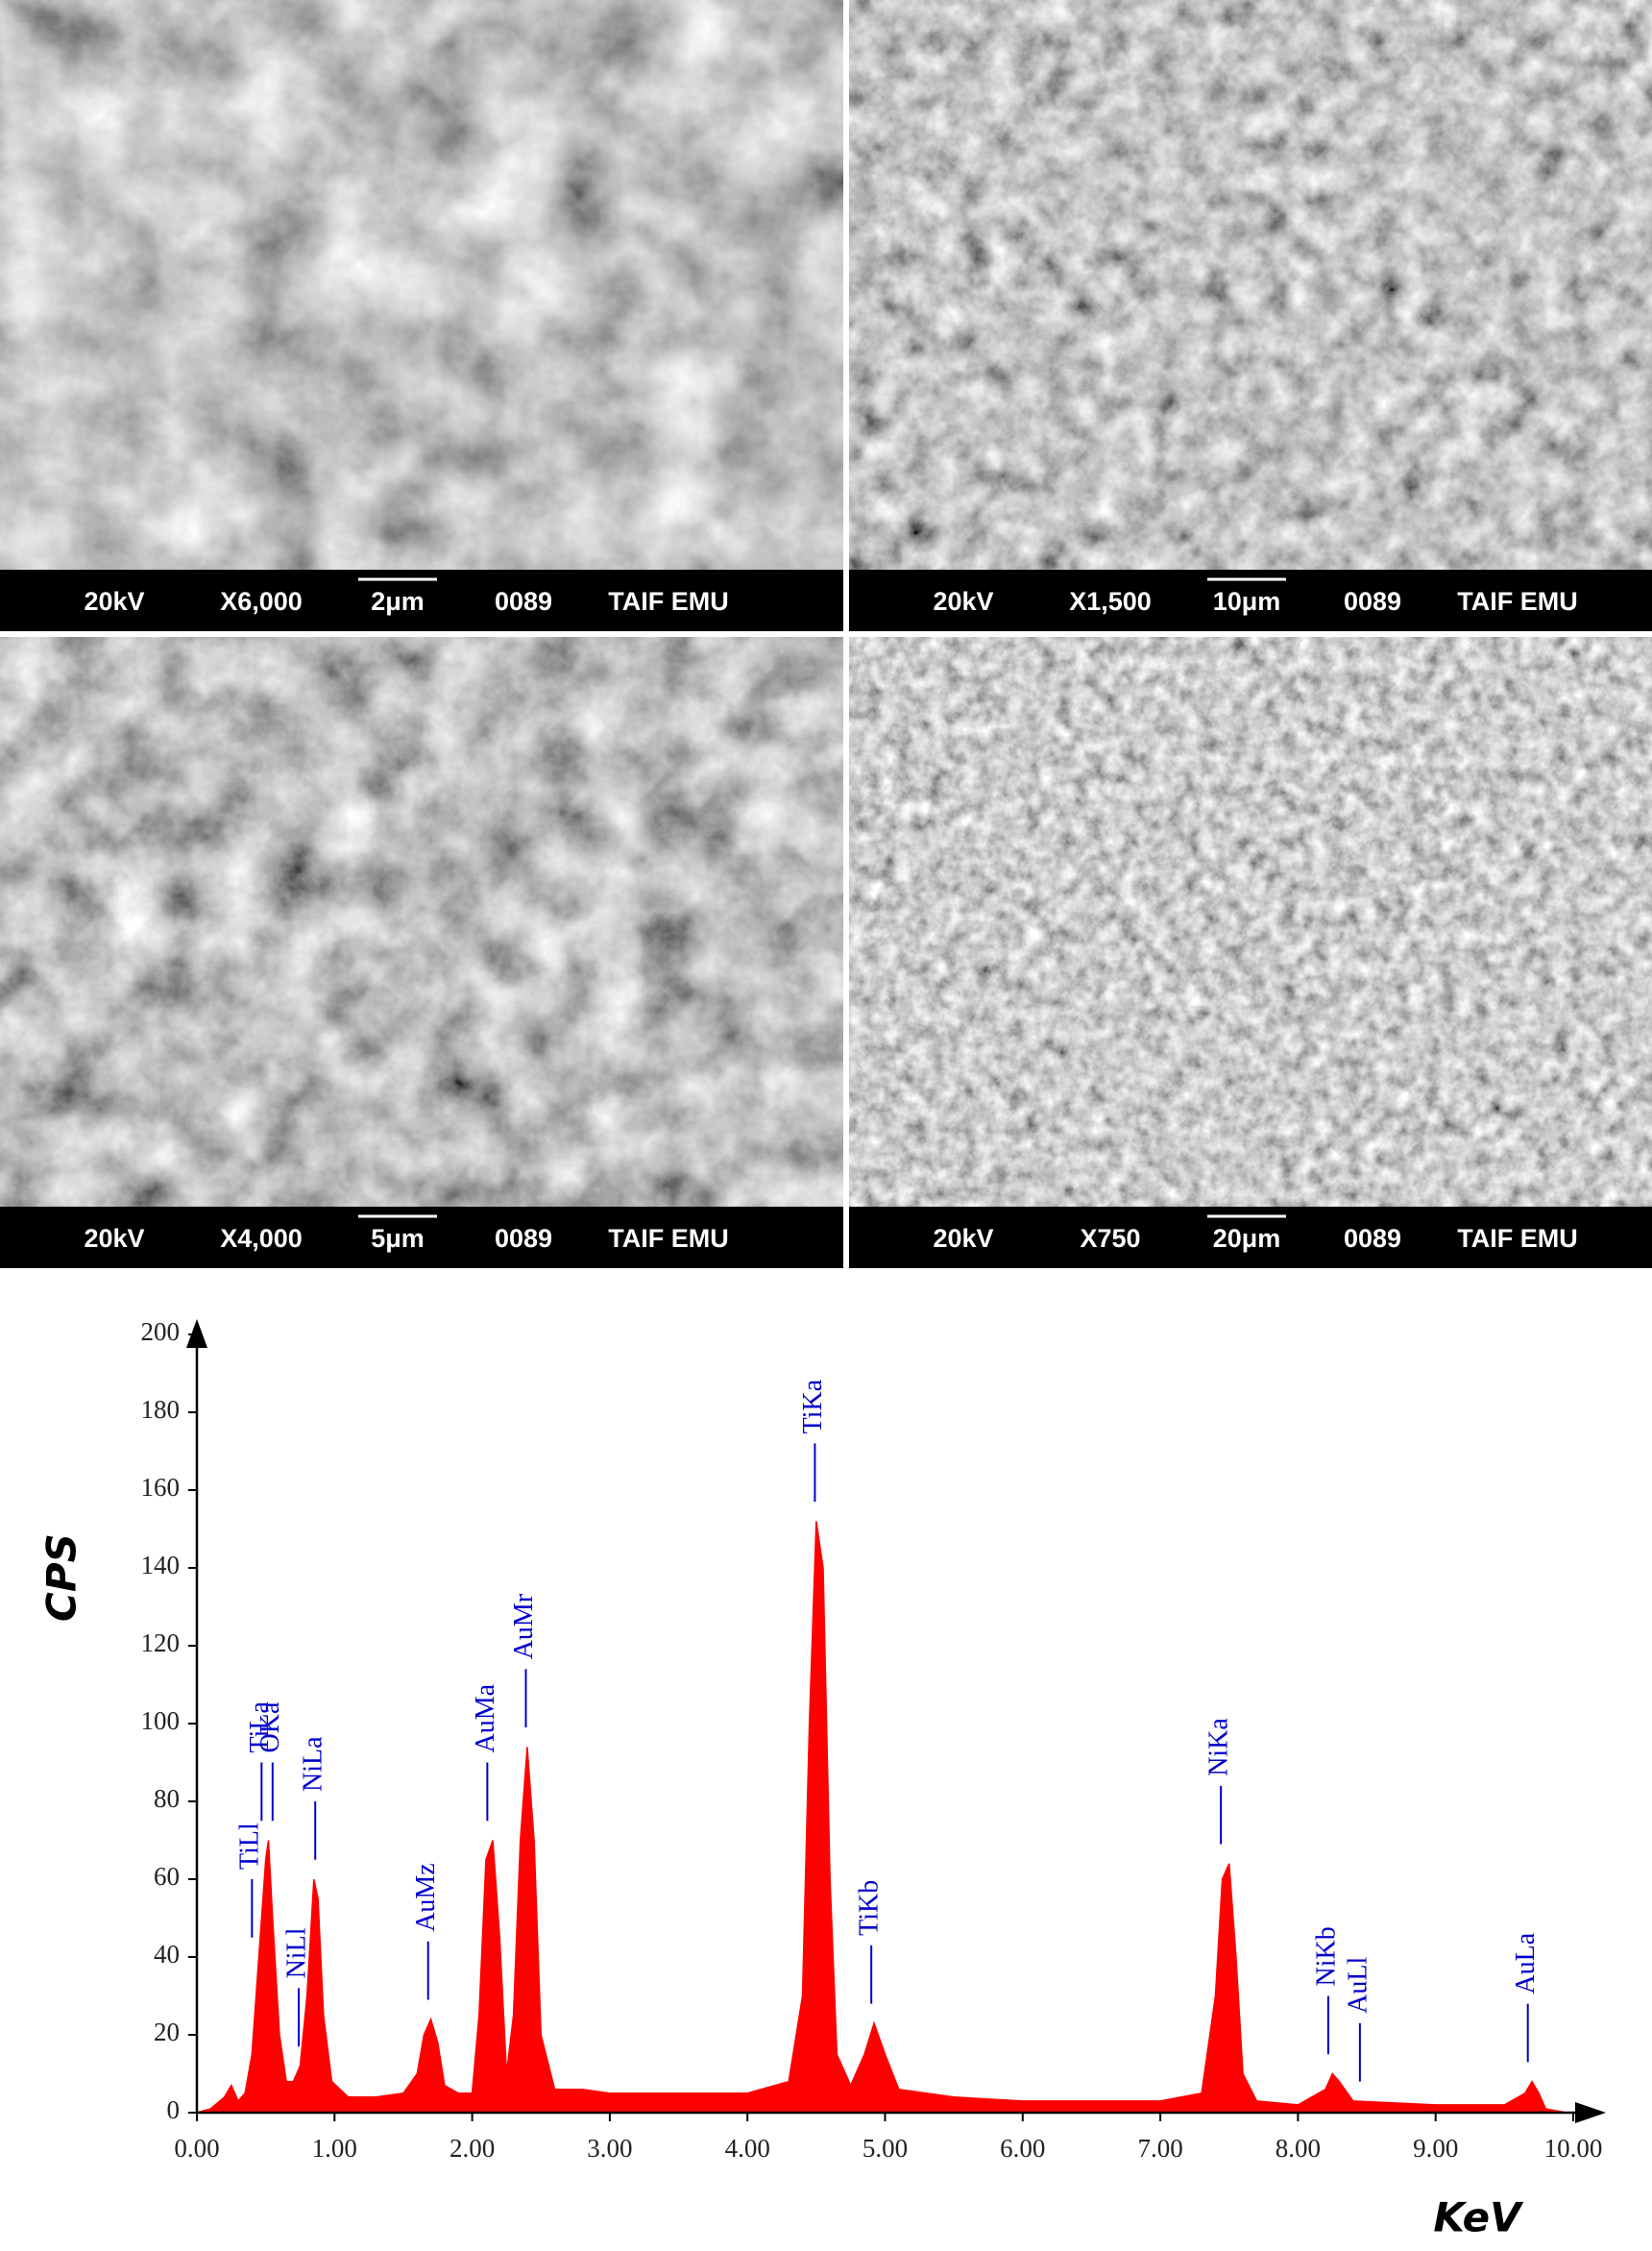 The height and width of the screenshot is (2251, 1652). I want to click on info-scale: 2μm, so click(398, 602).